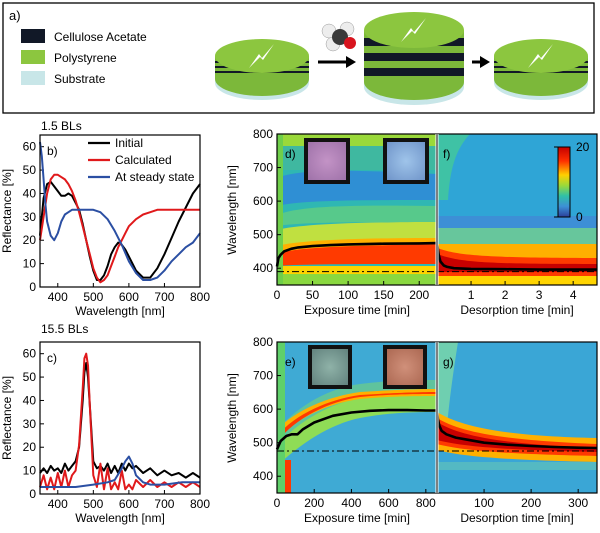 The height and width of the screenshot is (533, 600). Describe the element at coordinates (539, 295) in the screenshot. I see `x-tick-label: 3` at that location.